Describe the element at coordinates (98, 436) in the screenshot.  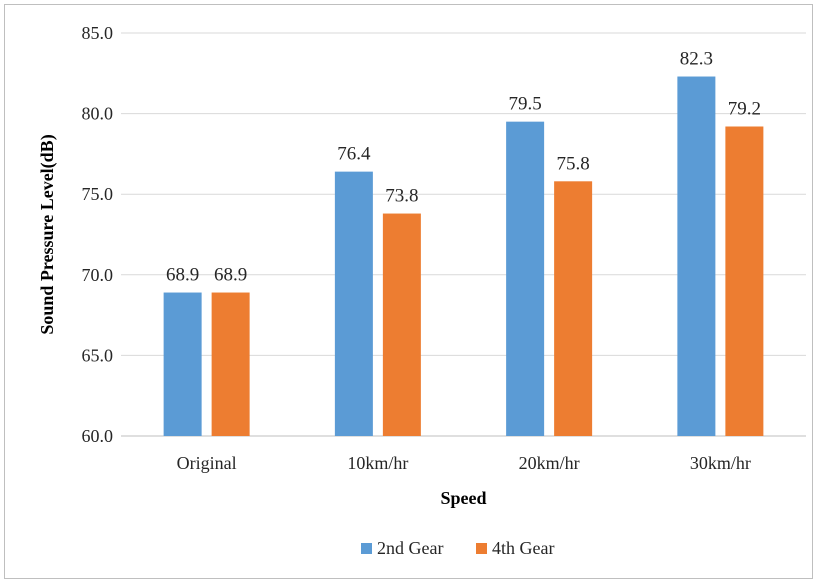
I see `y-tick-label: 60.0` at that location.